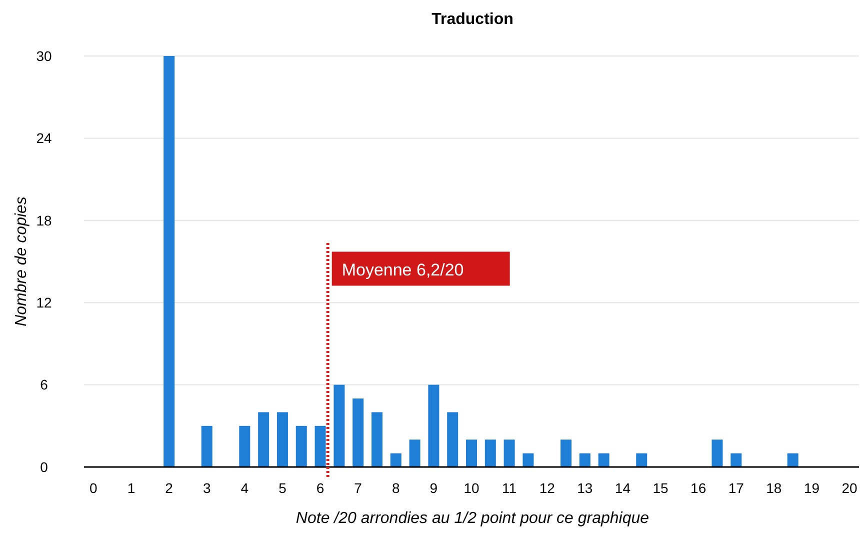  I want to click on x-tick-label: 19, so click(812, 488).